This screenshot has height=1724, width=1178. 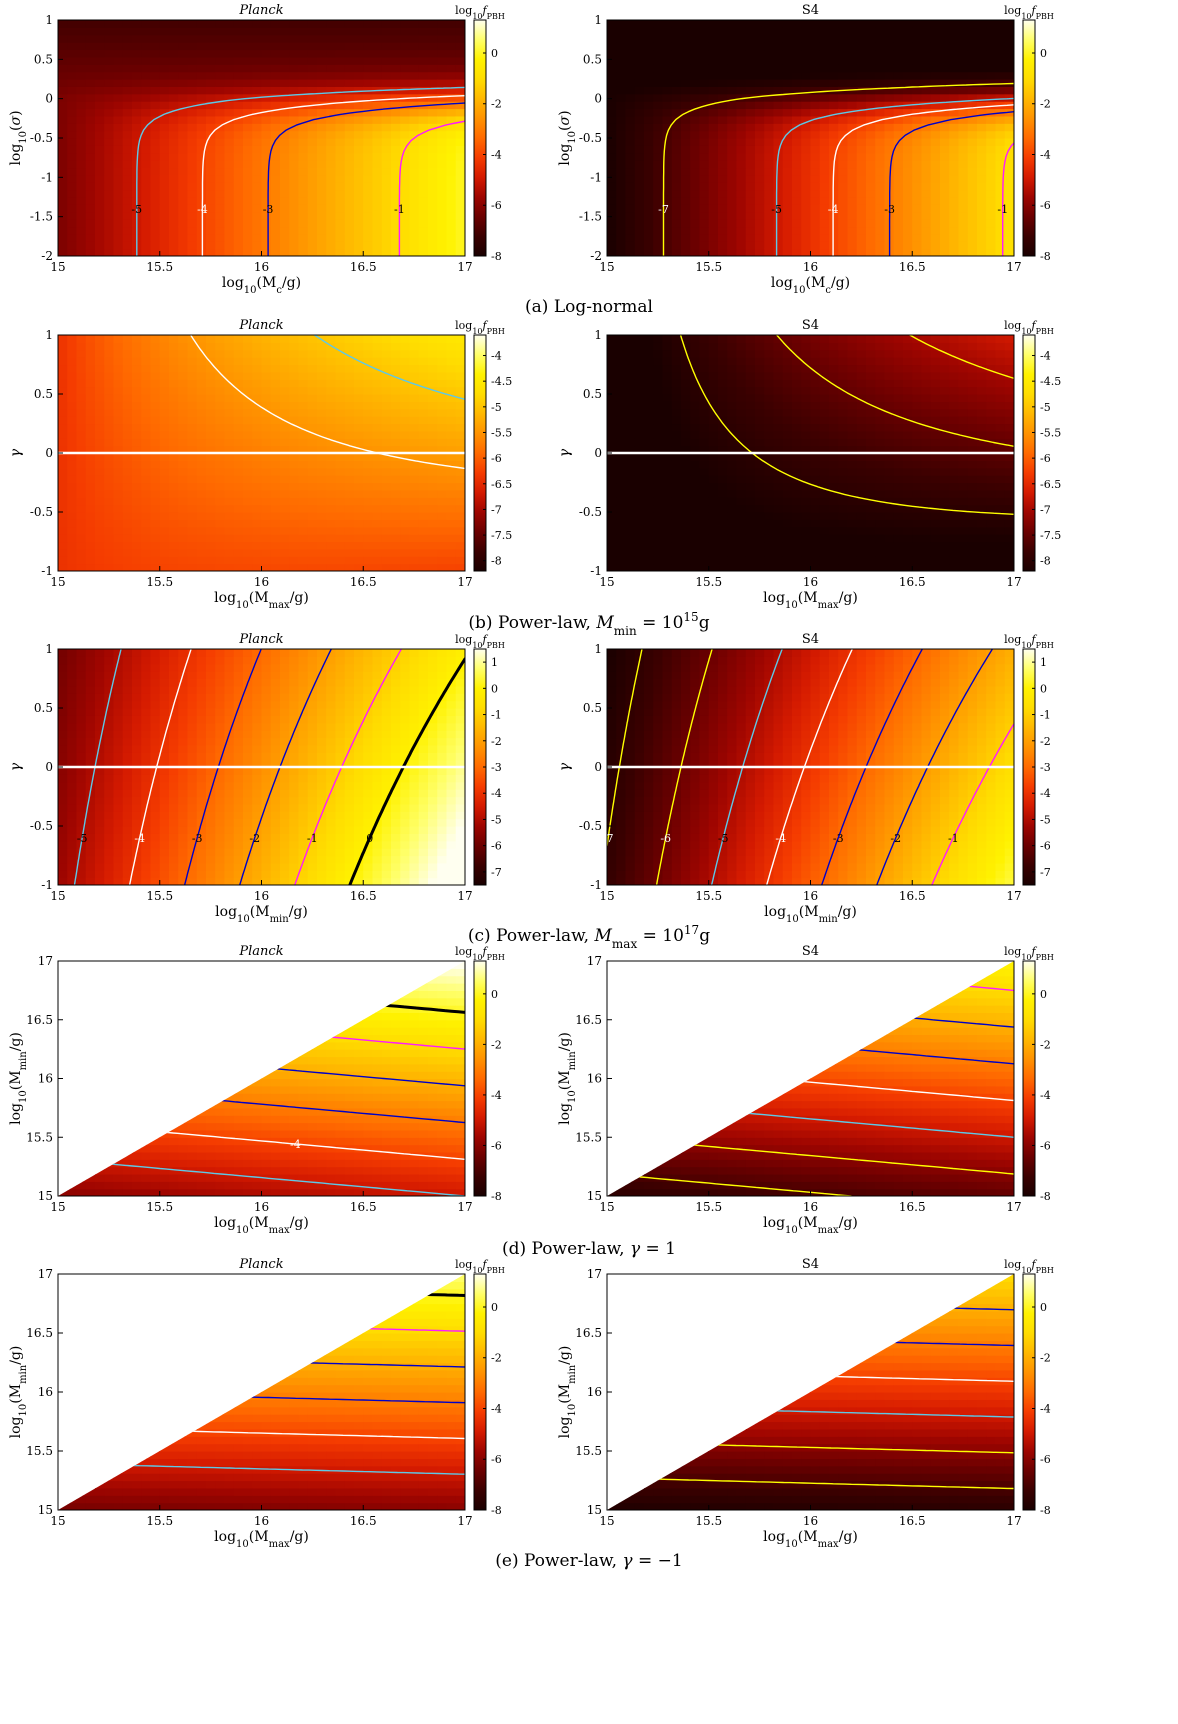 I want to click on x-axis-label: log10(Mc/g), so click(x=810, y=285).